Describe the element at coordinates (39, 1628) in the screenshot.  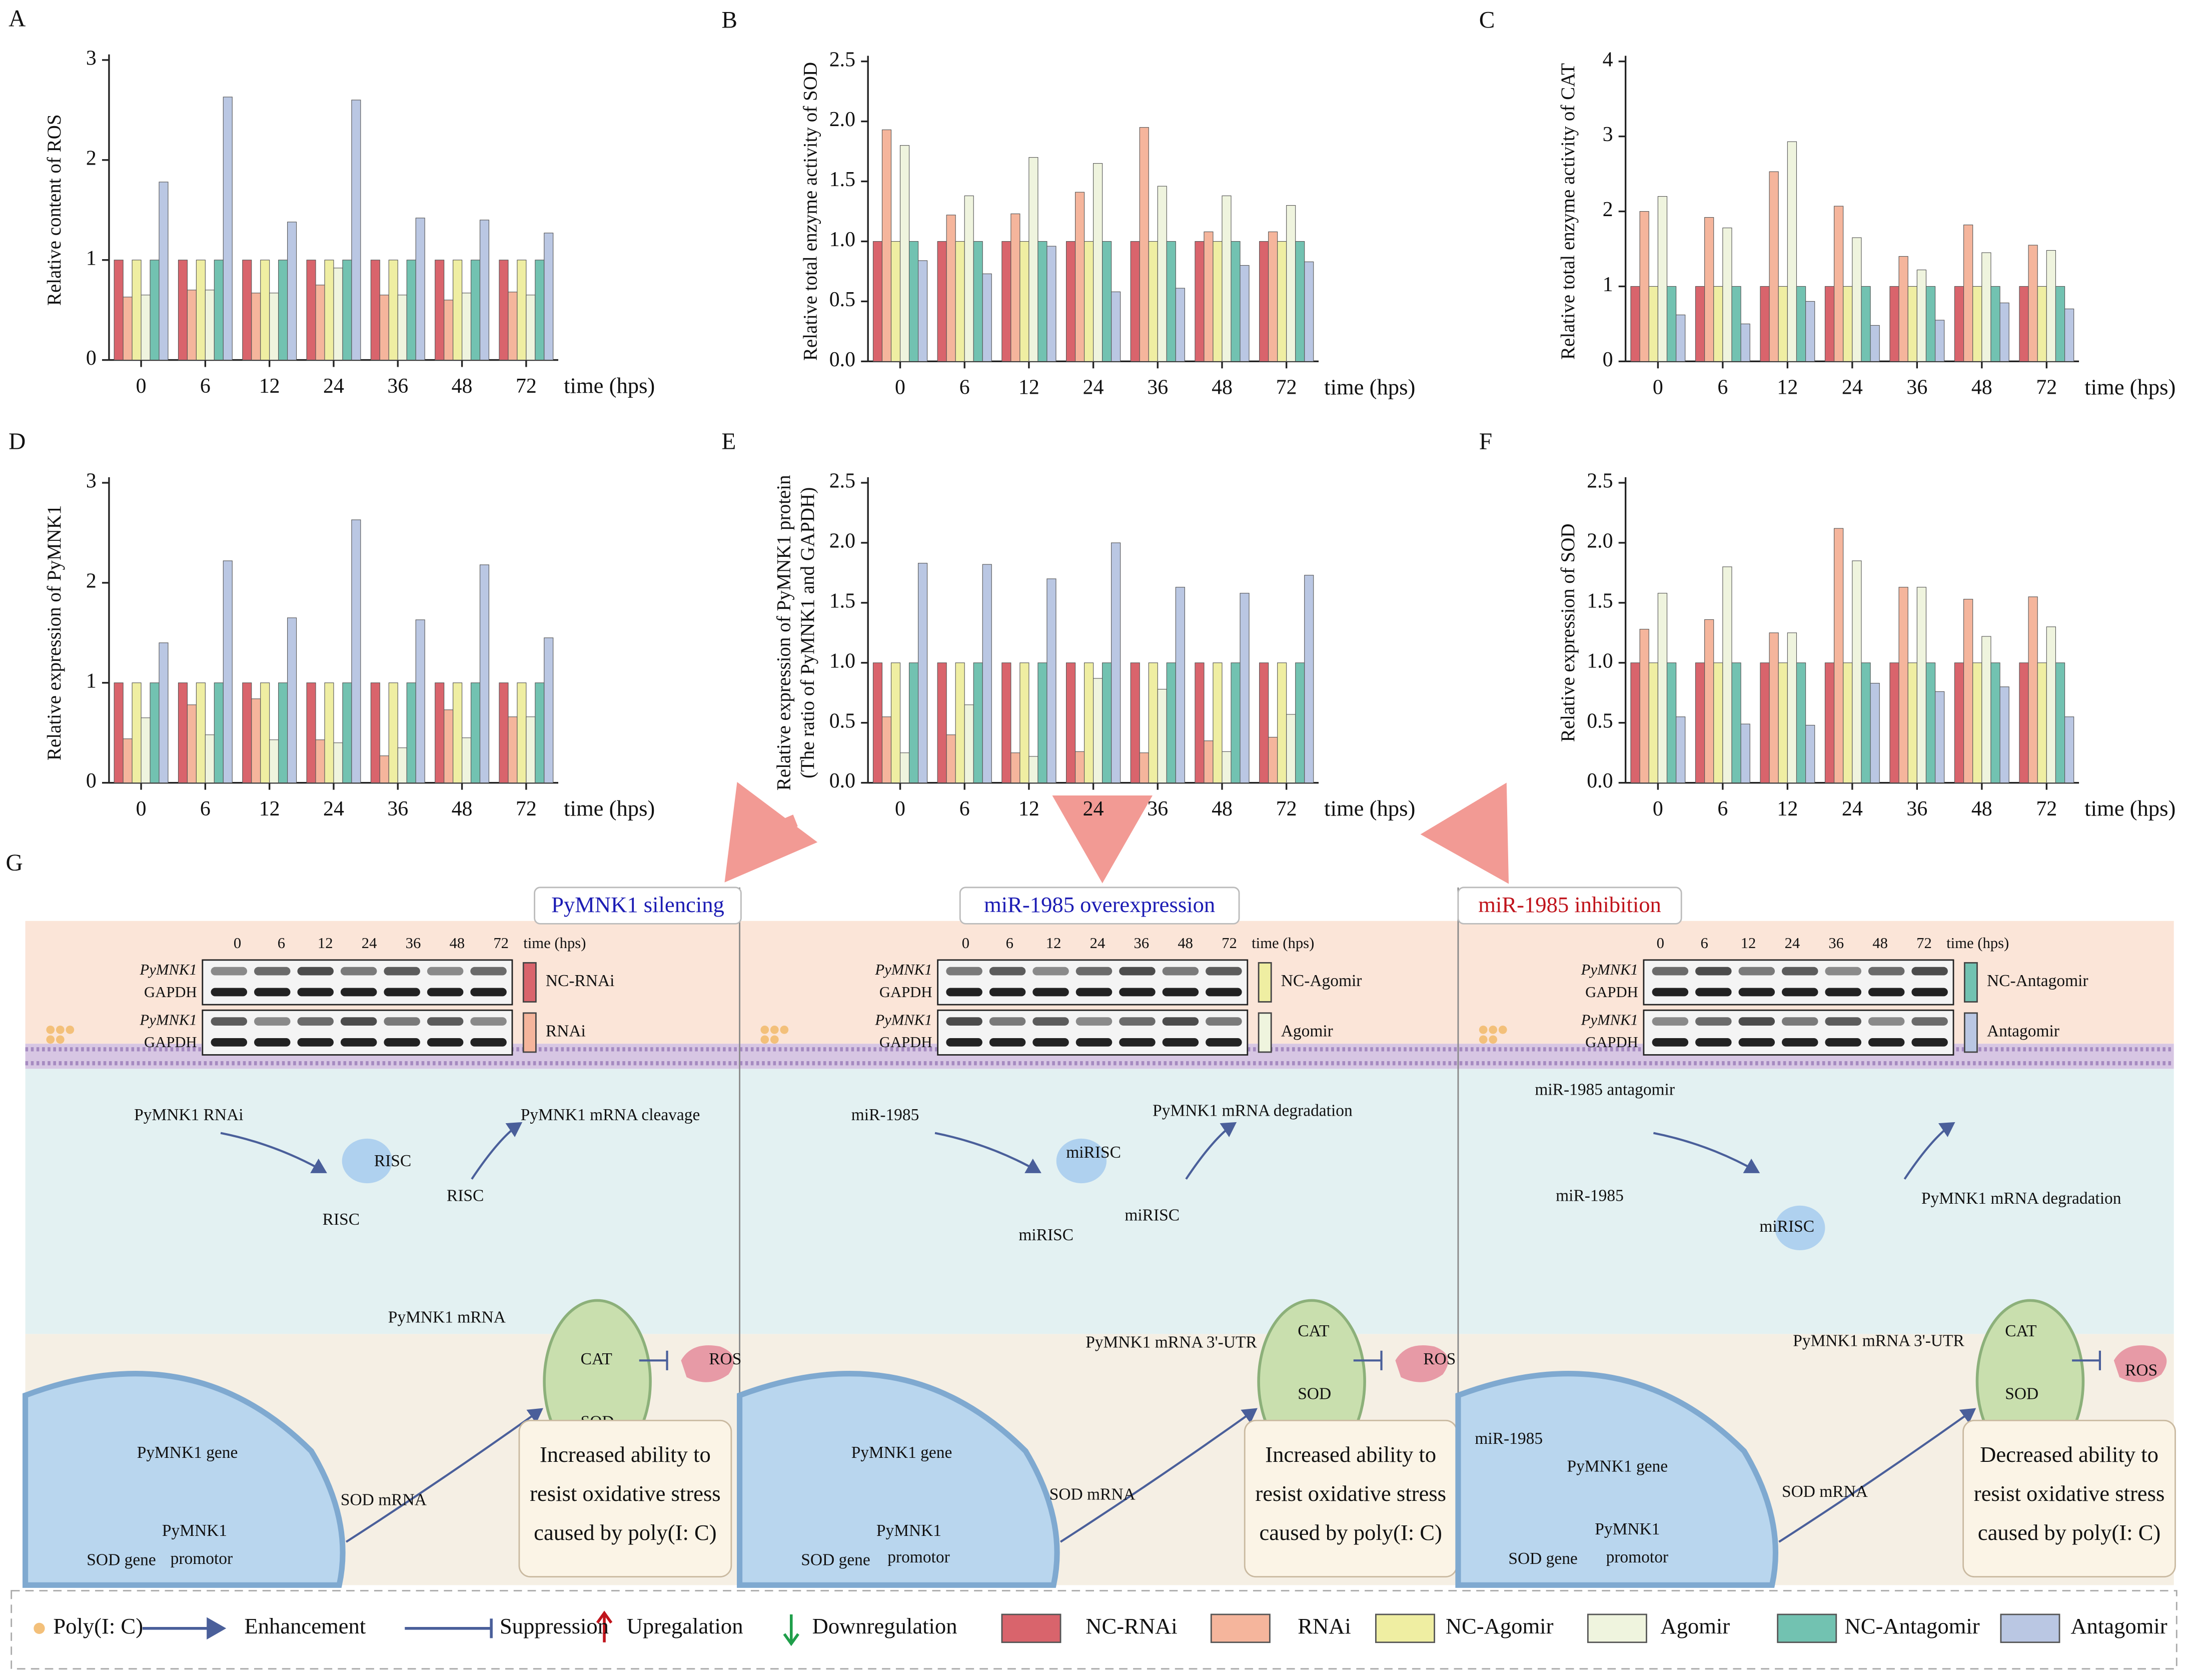
I see `key-dot` at that location.